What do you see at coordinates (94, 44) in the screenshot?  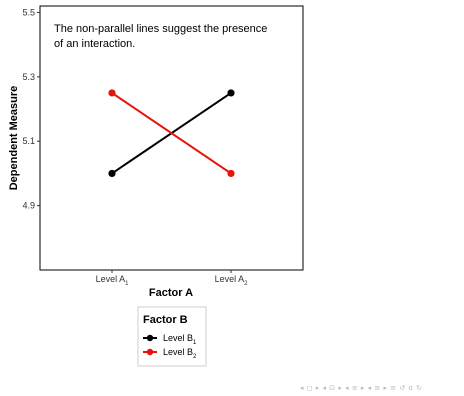 I see `annotation-line-2: of an interaction.` at bounding box center [94, 44].